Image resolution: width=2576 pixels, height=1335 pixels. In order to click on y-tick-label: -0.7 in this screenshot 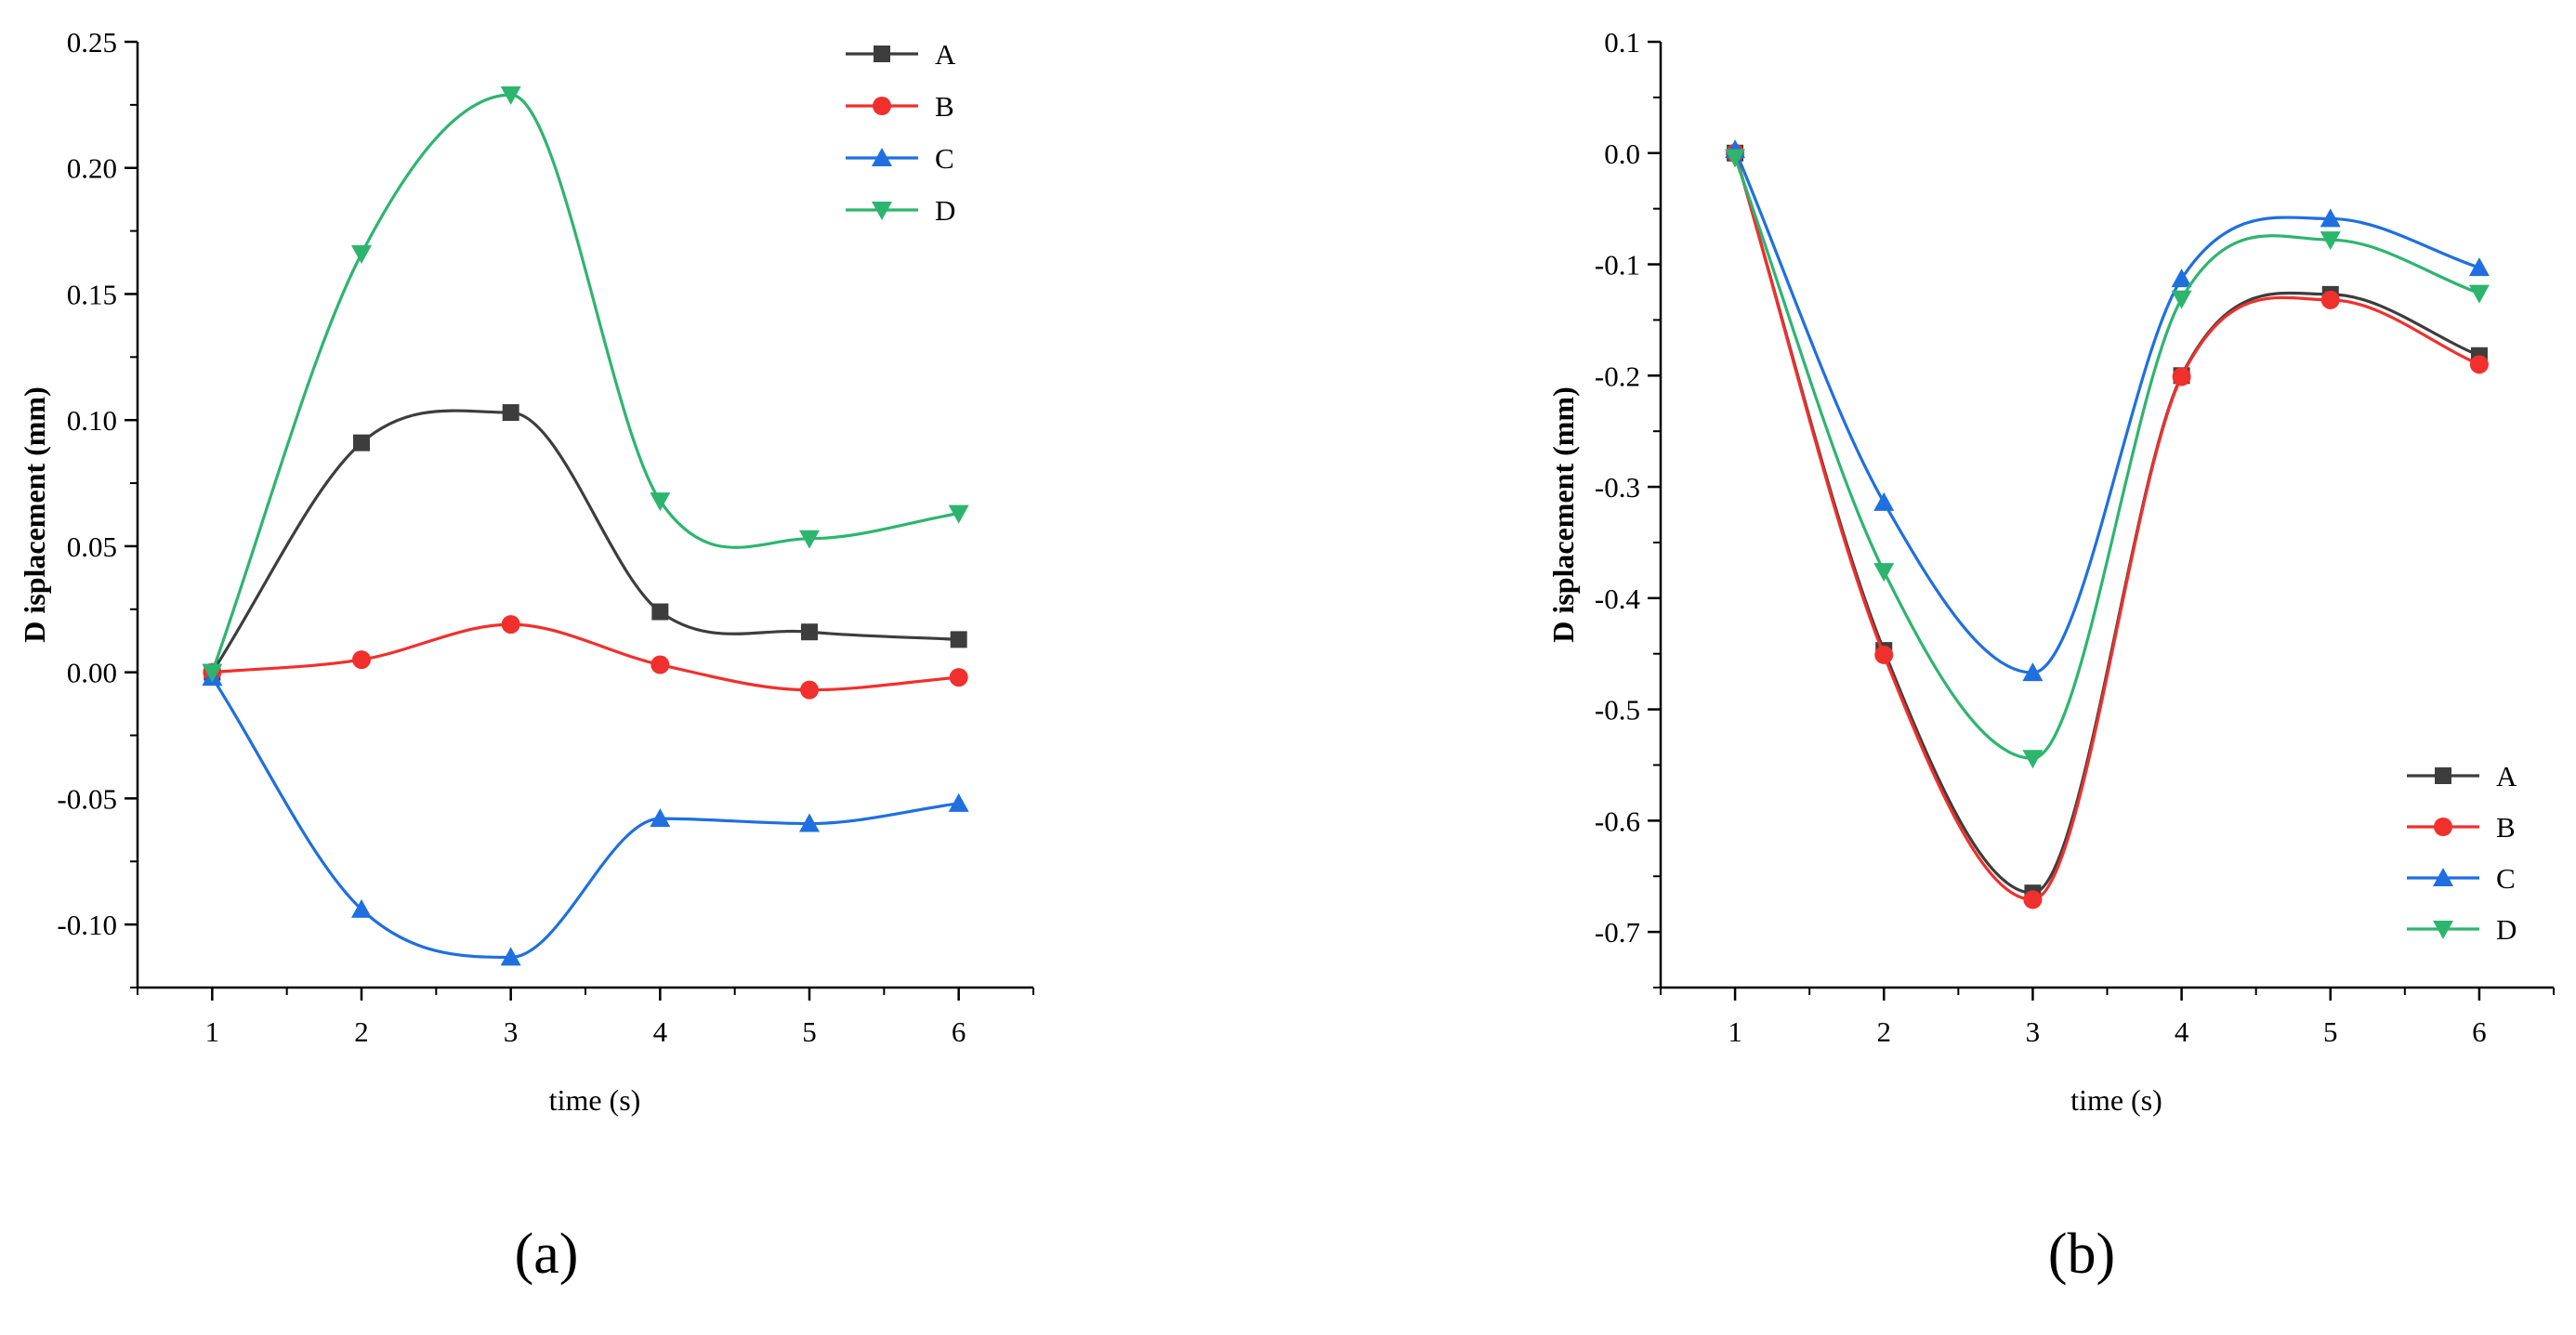, I will do `click(1617, 933)`.